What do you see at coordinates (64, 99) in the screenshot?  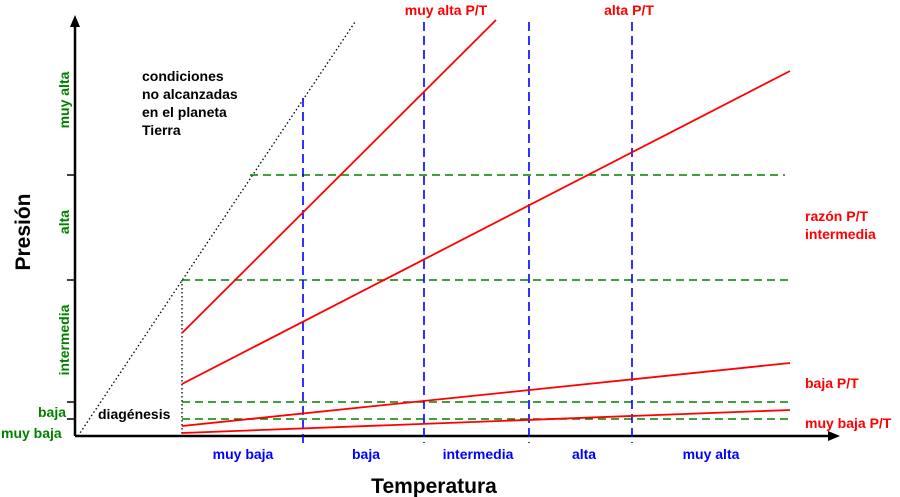 I see `pressure-label-muy-alta: muy alta` at bounding box center [64, 99].